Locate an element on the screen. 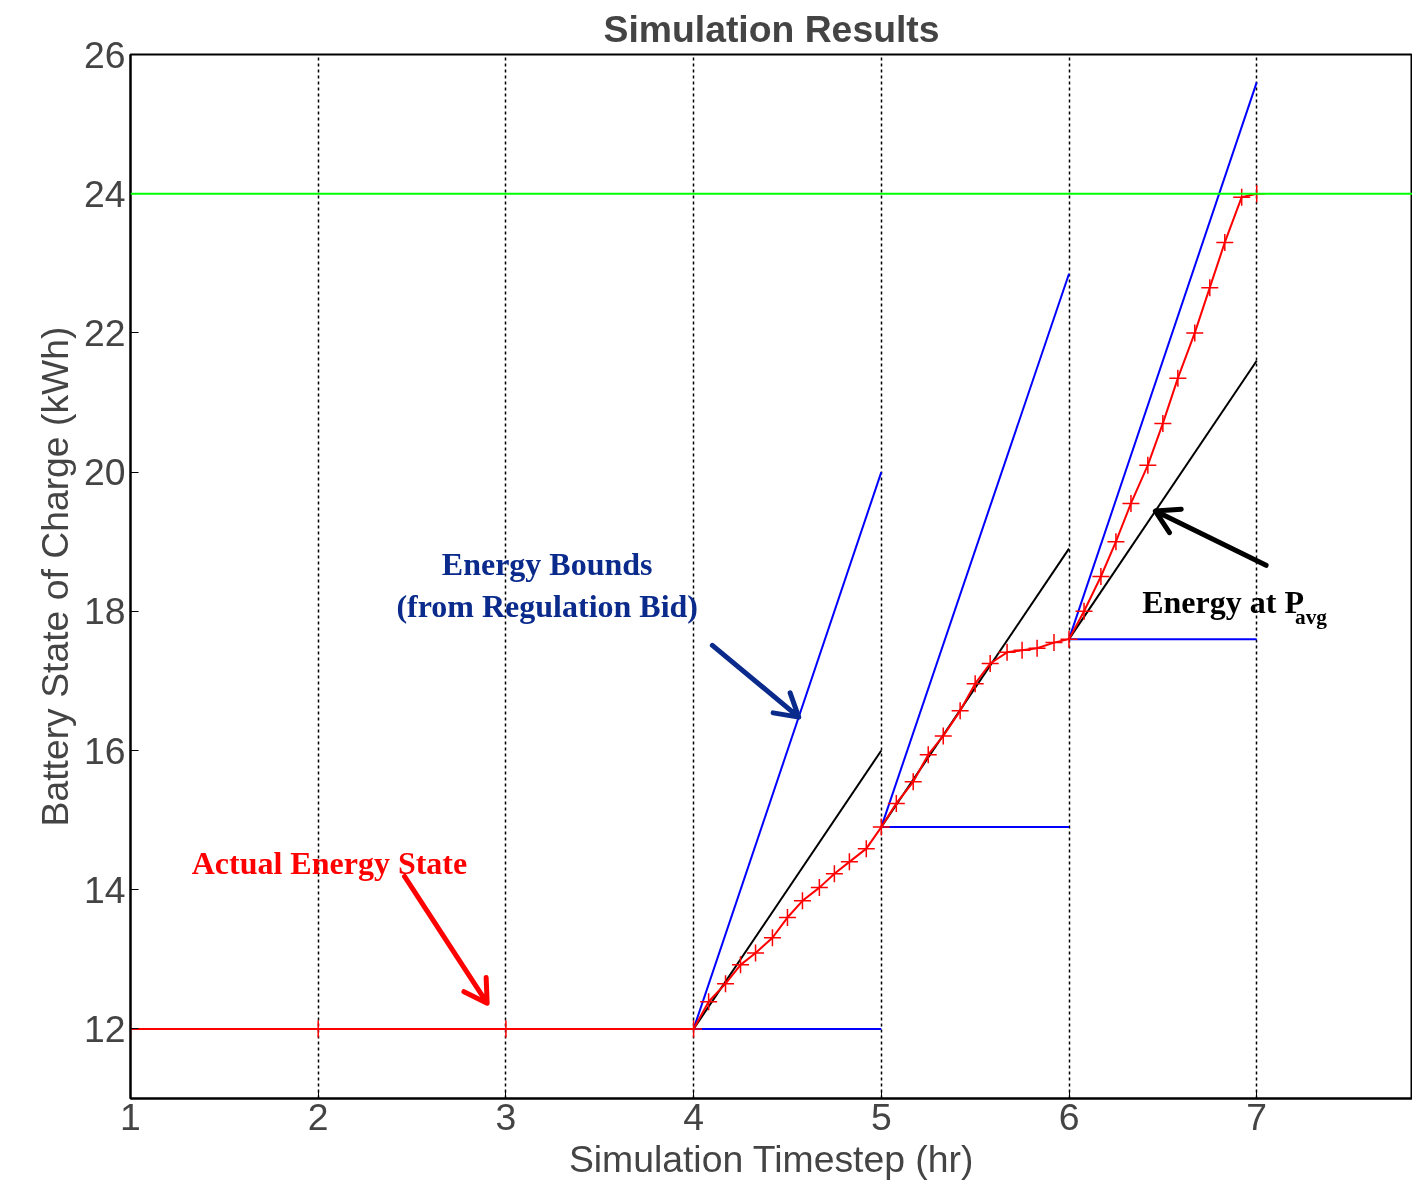 This screenshot has width=1412, height=1182. x-tick-label: 2 is located at coordinates (318, 1116).